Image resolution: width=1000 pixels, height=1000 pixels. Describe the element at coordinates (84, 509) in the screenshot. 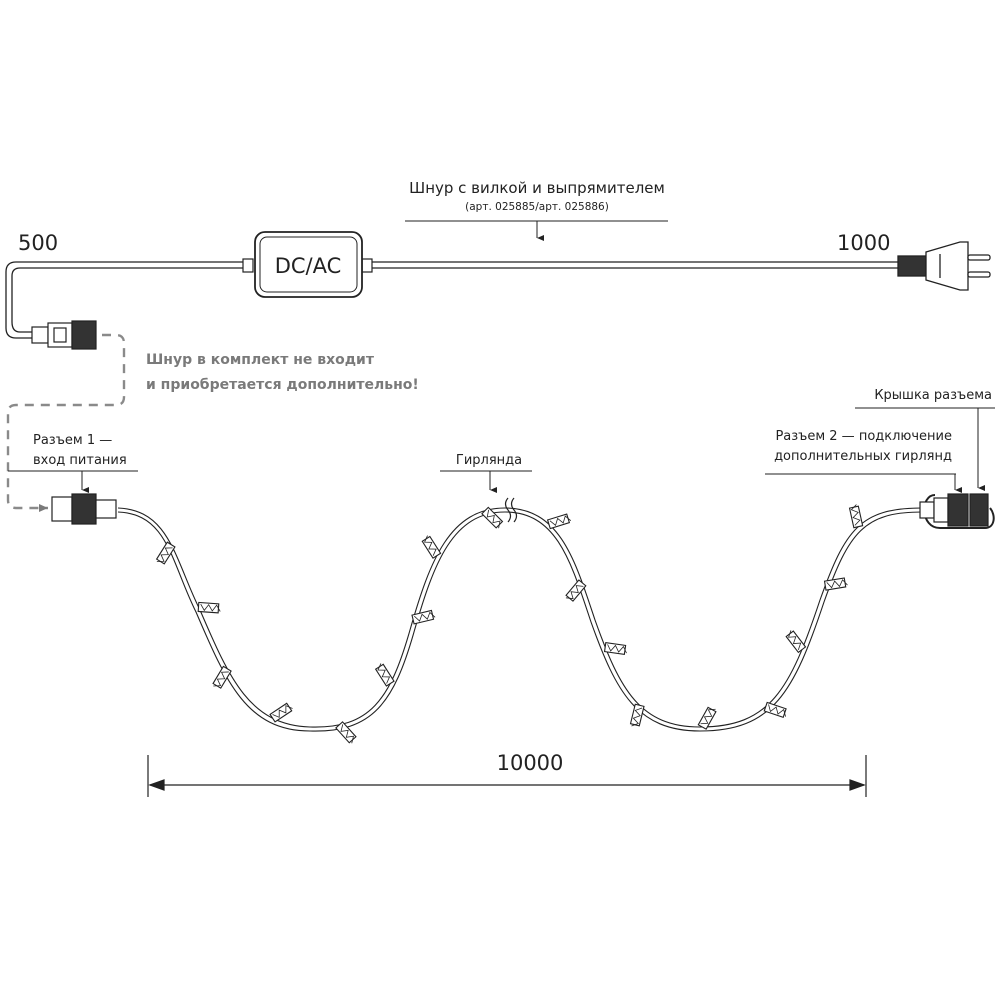

I see `connector1-icon` at that location.